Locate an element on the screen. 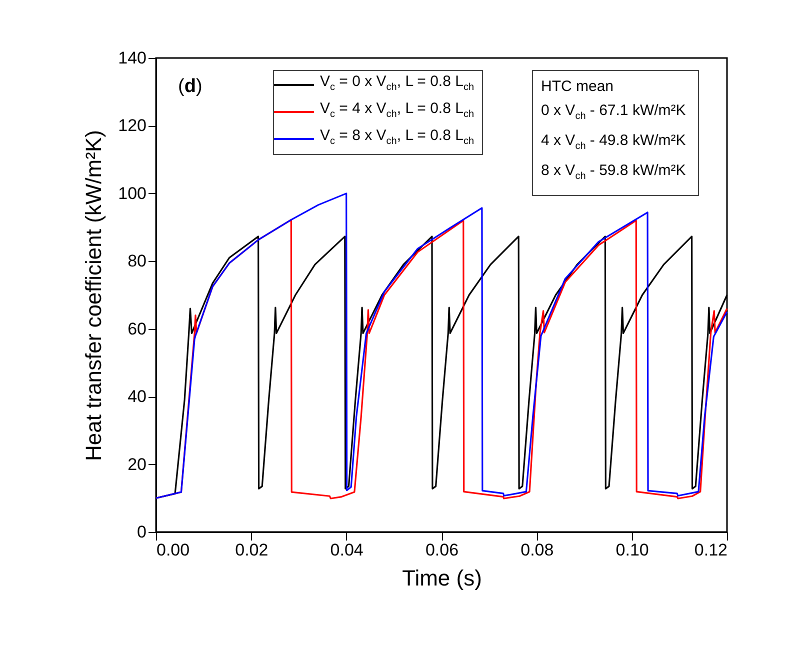 The height and width of the screenshot is (648, 800). legend-label: V$_{c}$ = 4 x V$_{ch}$, L = 0.8 L$_{ch}$ is located at coordinates (397, 110).